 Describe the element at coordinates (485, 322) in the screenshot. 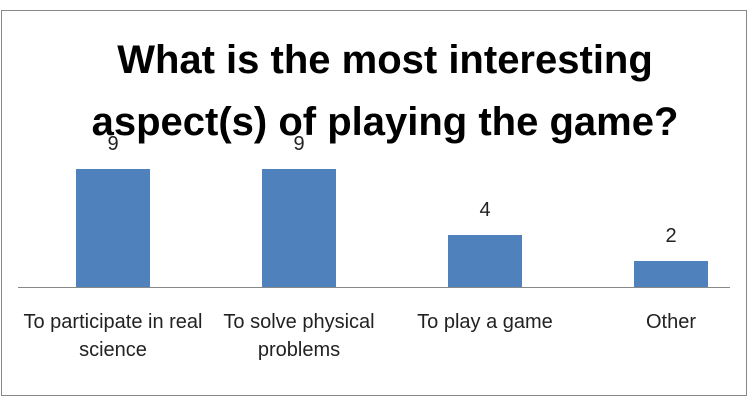

I see `x-tick-label: To play a game` at that location.